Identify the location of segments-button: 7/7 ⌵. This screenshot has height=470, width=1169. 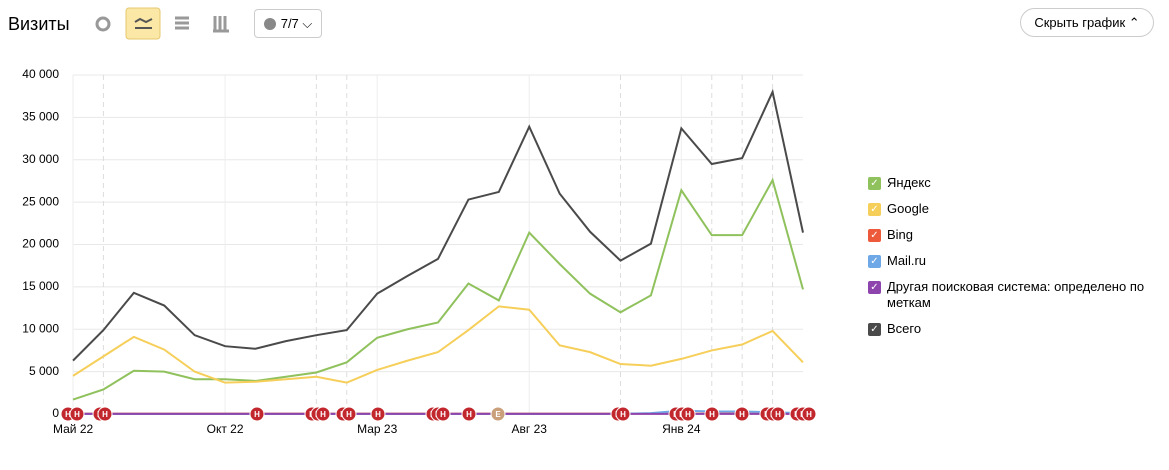
(288, 23).